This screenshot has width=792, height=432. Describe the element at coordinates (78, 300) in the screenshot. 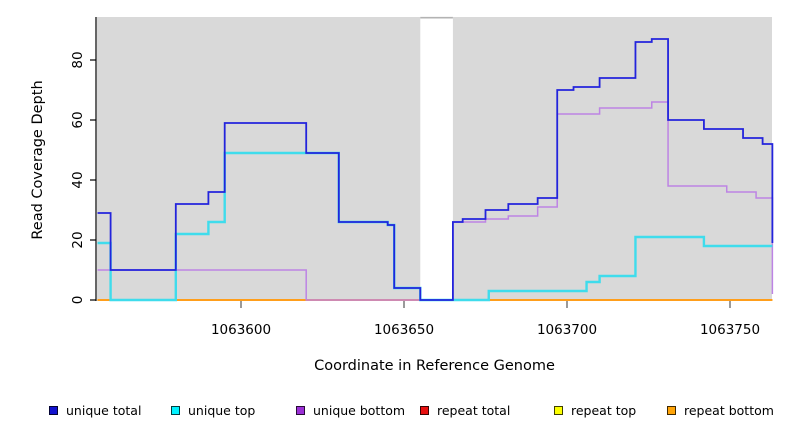

I see `y-tick-label: 0` at that location.